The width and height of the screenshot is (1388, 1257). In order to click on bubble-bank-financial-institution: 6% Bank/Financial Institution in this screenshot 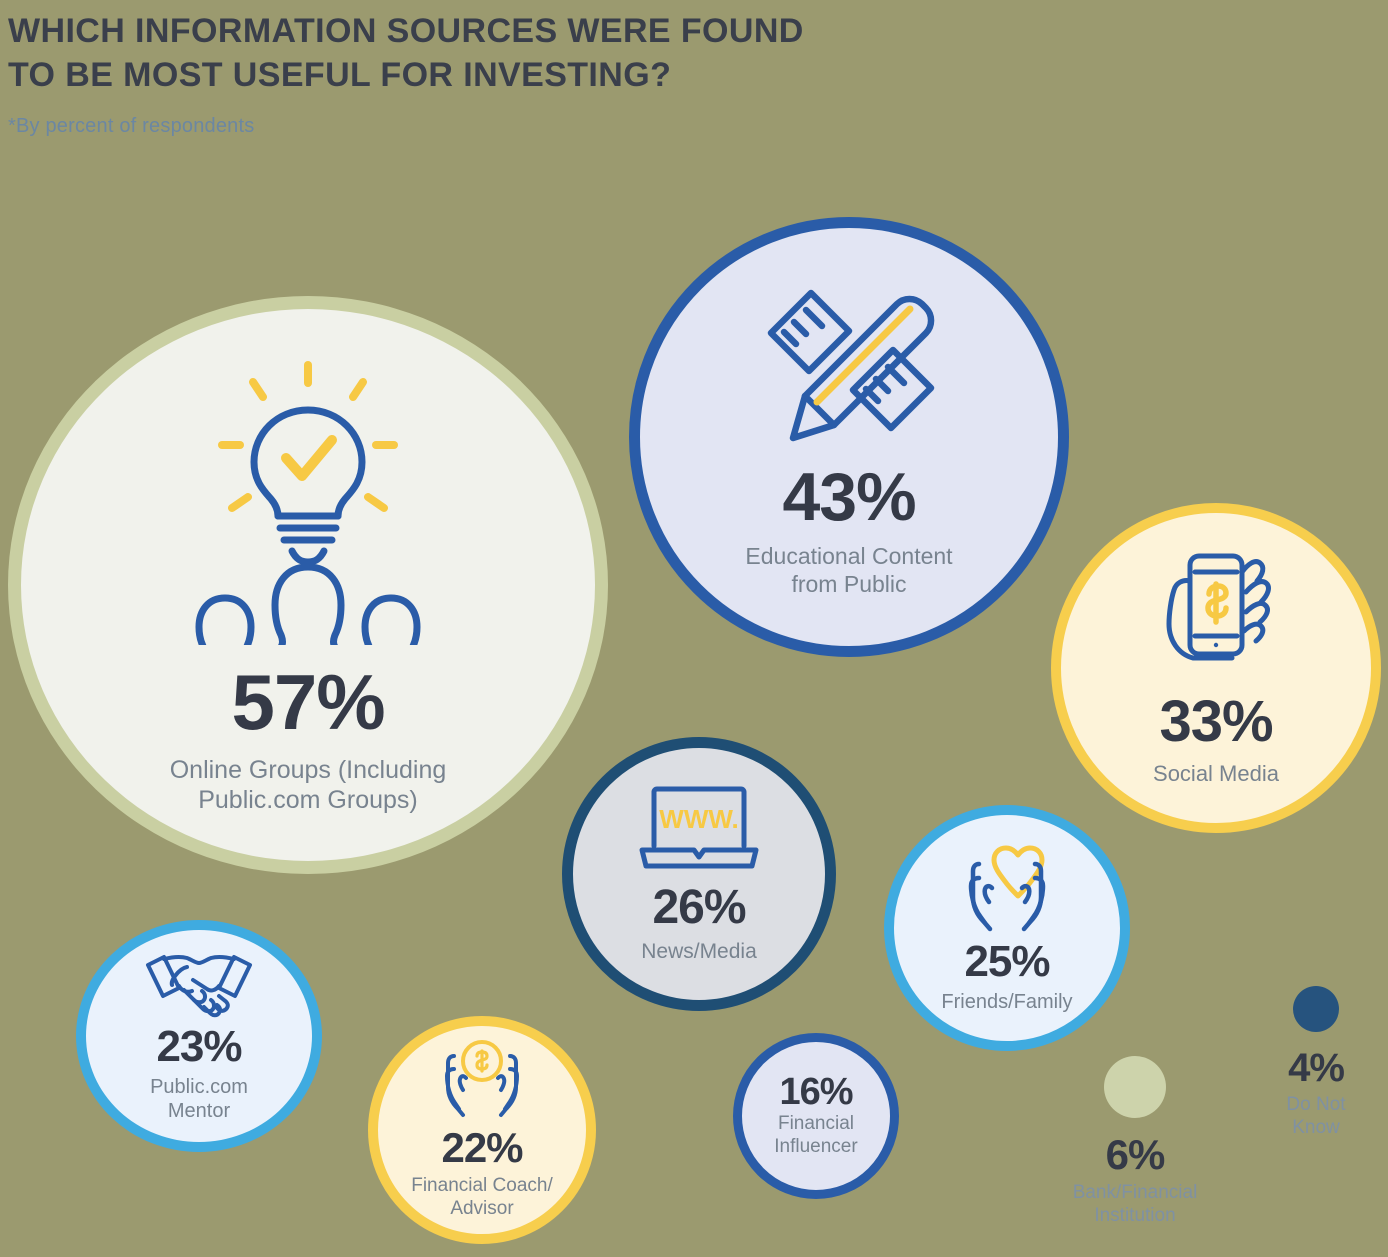, I will do `click(1135, 1142)`.